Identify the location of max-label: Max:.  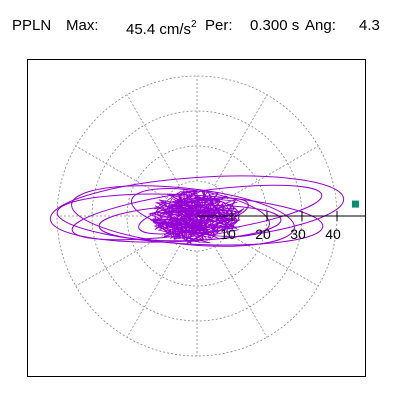
(82, 25).